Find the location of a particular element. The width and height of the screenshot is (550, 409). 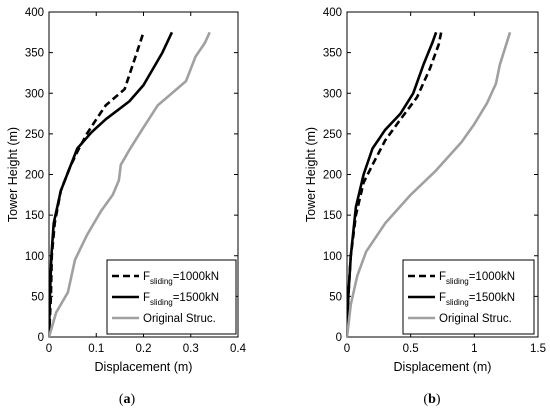

x-tick-label: 0.1 is located at coordinates (96, 349).